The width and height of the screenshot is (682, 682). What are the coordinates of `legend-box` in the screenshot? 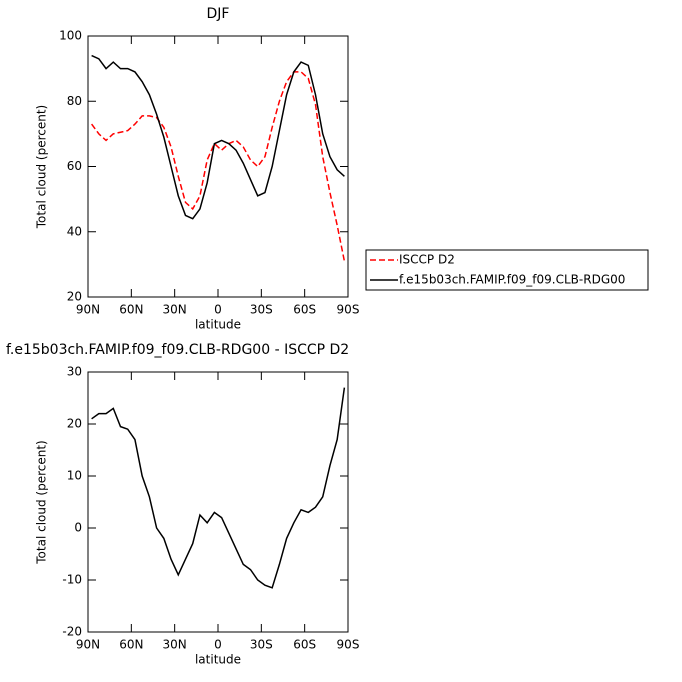 It's located at (507, 270).